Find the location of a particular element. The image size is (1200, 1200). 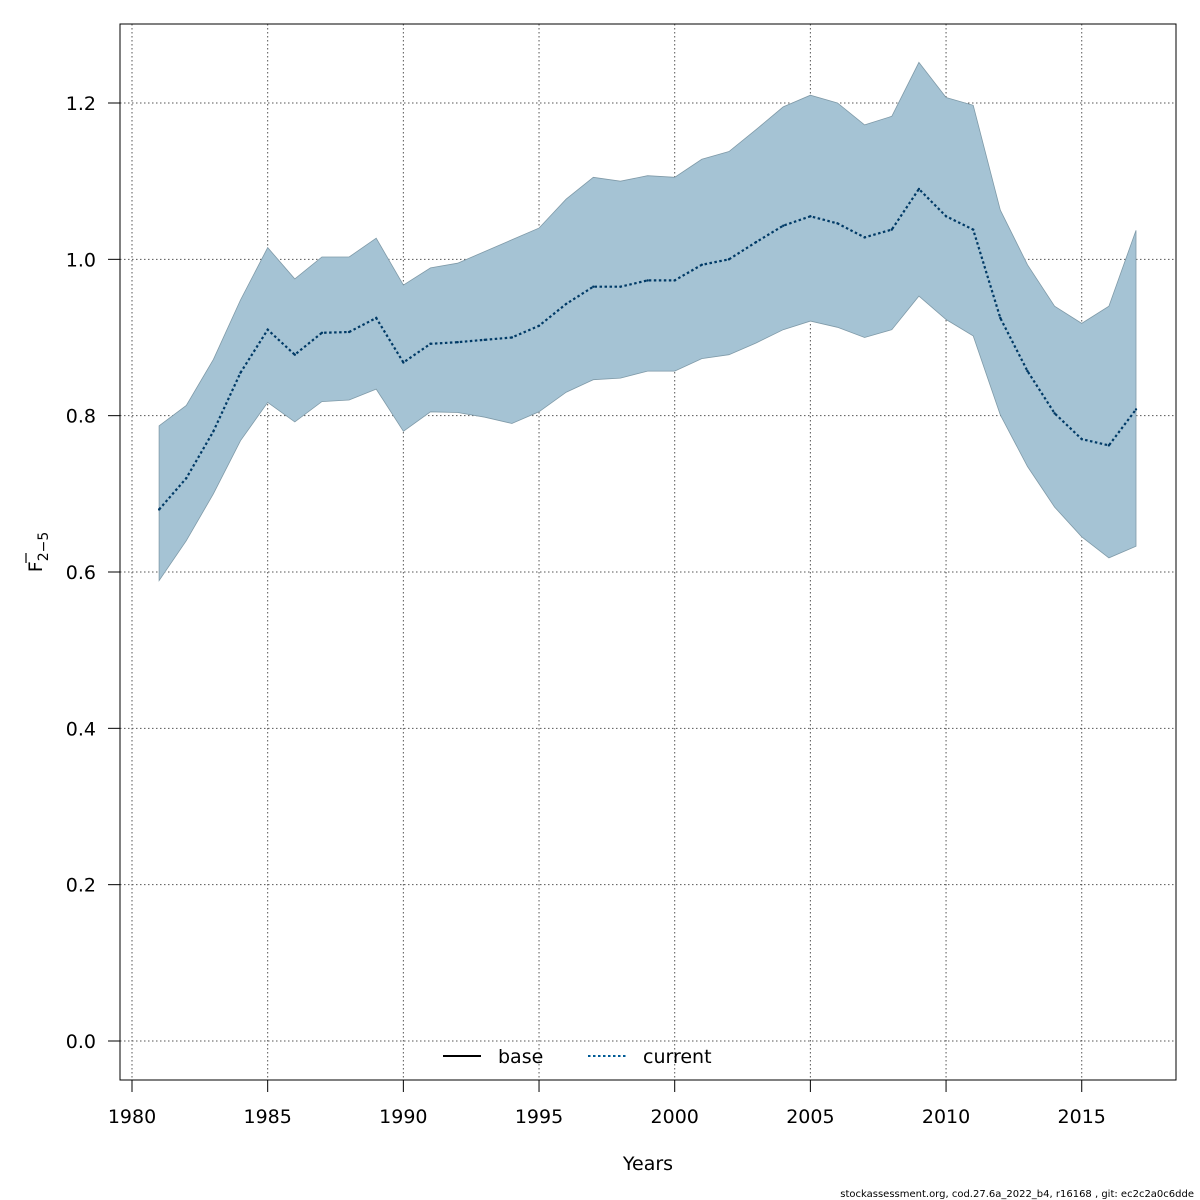

current-point-1999 is located at coordinates (647, 280).